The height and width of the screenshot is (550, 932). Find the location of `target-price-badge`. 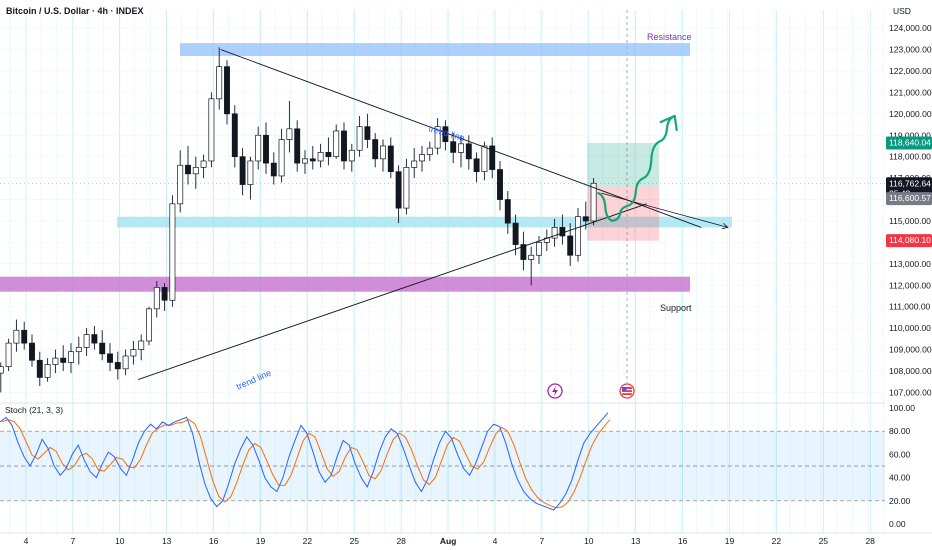

target-price-badge is located at coordinates (909, 143).